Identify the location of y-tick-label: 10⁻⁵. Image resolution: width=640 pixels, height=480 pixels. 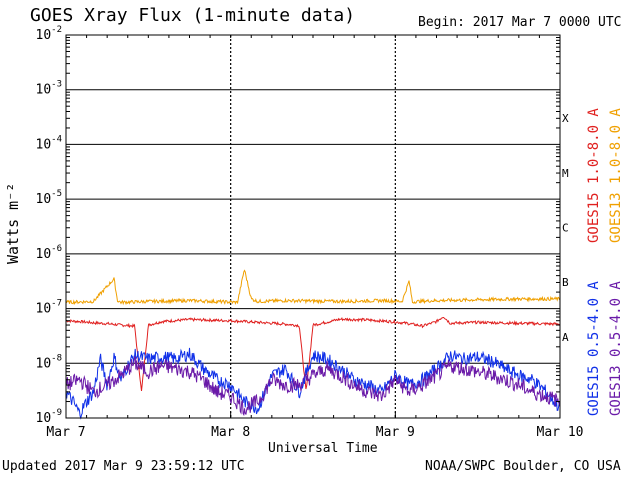
(49, 198).